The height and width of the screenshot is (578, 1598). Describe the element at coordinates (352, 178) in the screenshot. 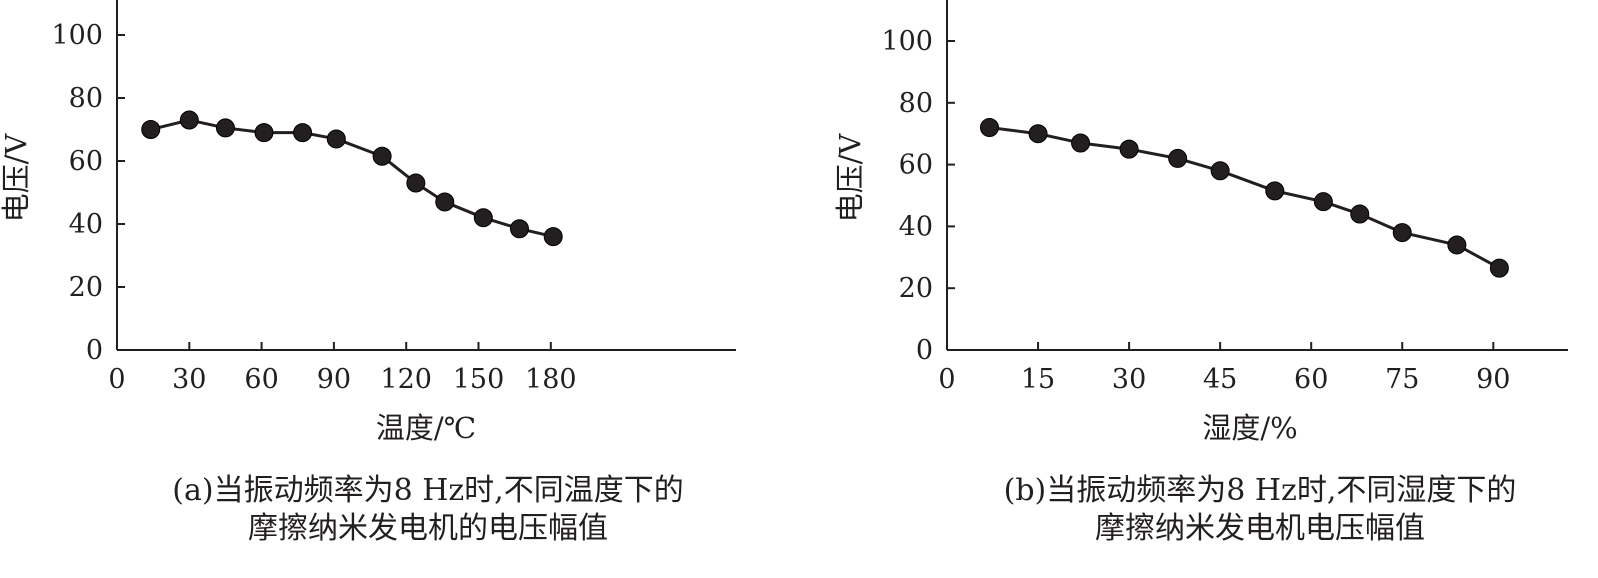

I see `panel-a-series-line` at that location.